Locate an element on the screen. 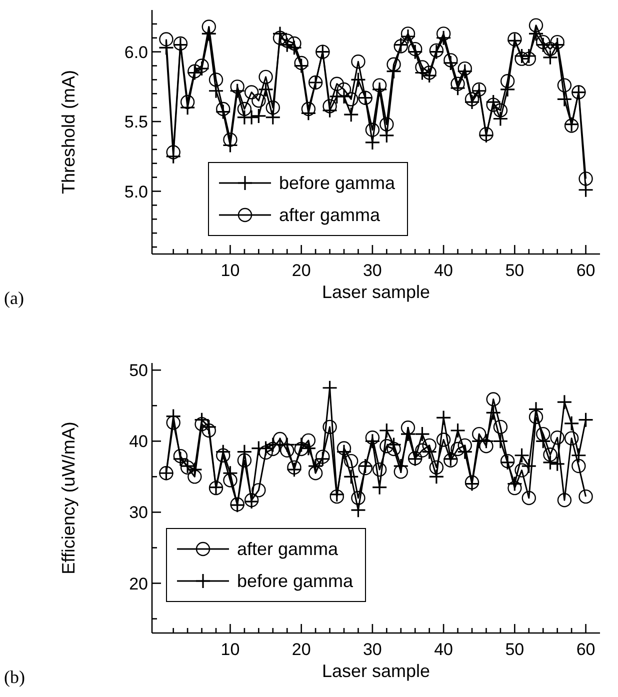 This screenshot has width=618, height=697. text: (b) is located at coordinates (14, 677).